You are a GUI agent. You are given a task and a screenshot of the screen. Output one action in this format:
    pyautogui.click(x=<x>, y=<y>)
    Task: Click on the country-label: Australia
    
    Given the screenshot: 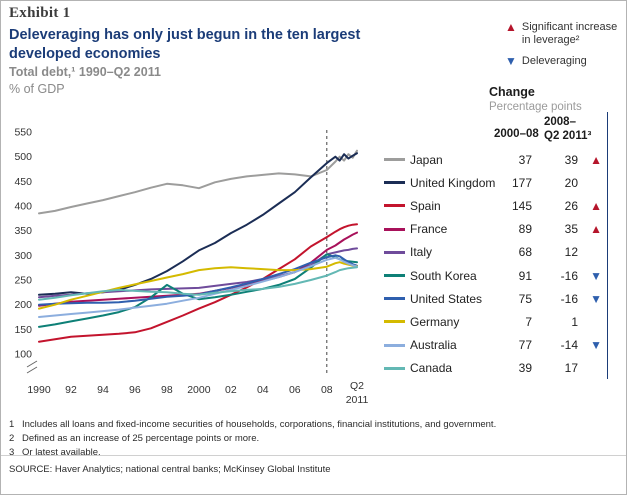 What is the action you would take?
    pyautogui.click(x=433, y=345)
    